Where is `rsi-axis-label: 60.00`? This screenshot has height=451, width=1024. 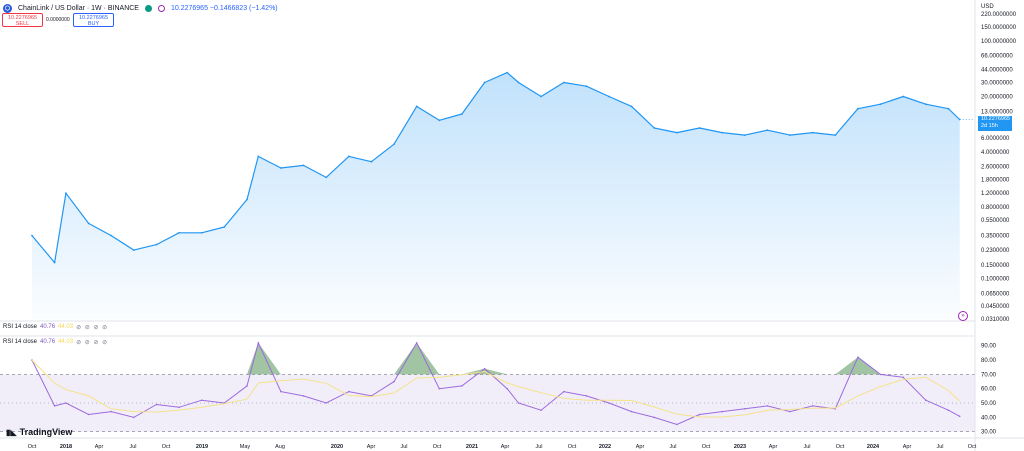
rsi-axis-label: 60.00 is located at coordinates (989, 390).